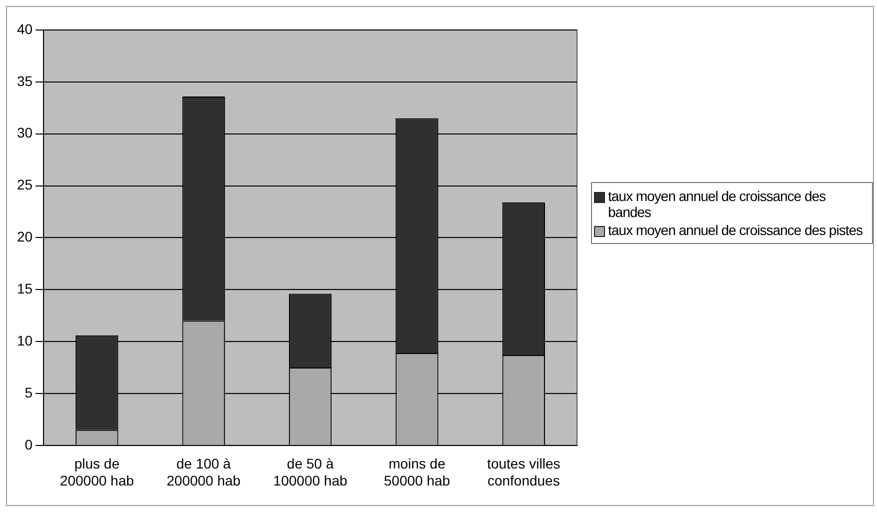 The width and height of the screenshot is (877, 513). Describe the element at coordinates (417, 472) in the screenshot. I see `x-tick-label: moins de 50000 hab` at that location.